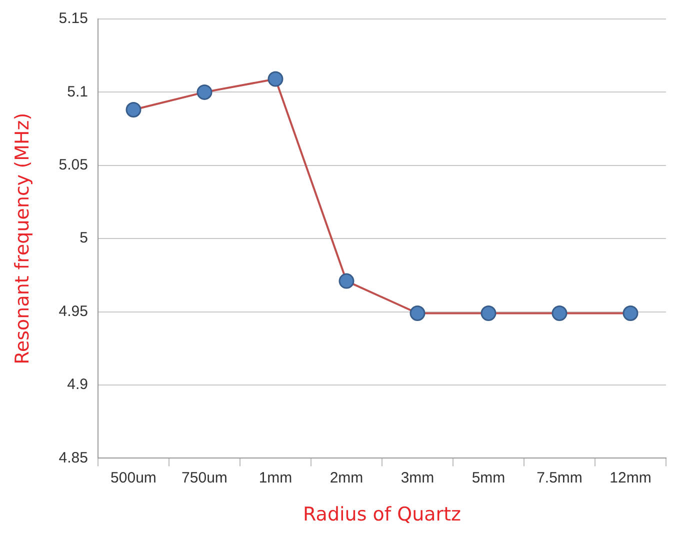  What do you see at coordinates (77, 91) in the screenshot?
I see `y-tick-label: 5.1` at bounding box center [77, 91].